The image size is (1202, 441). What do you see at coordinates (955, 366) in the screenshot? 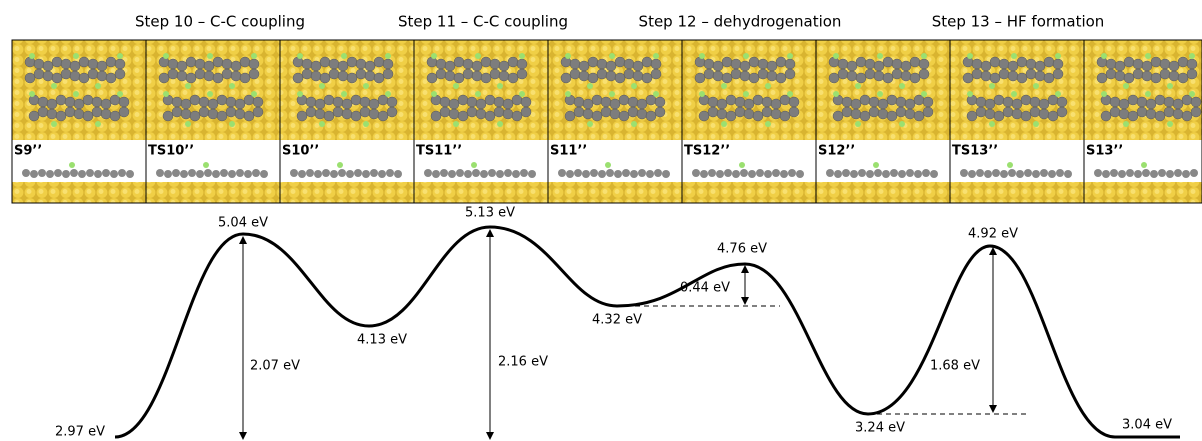
I see `barrier-label: 1.68 eV` at bounding box center [955, 366].